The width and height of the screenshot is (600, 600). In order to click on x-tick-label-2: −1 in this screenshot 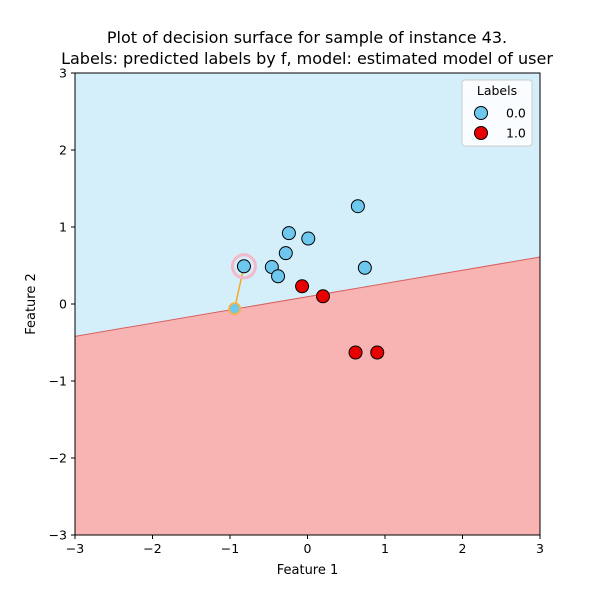, I will do `click(230, 548)`.